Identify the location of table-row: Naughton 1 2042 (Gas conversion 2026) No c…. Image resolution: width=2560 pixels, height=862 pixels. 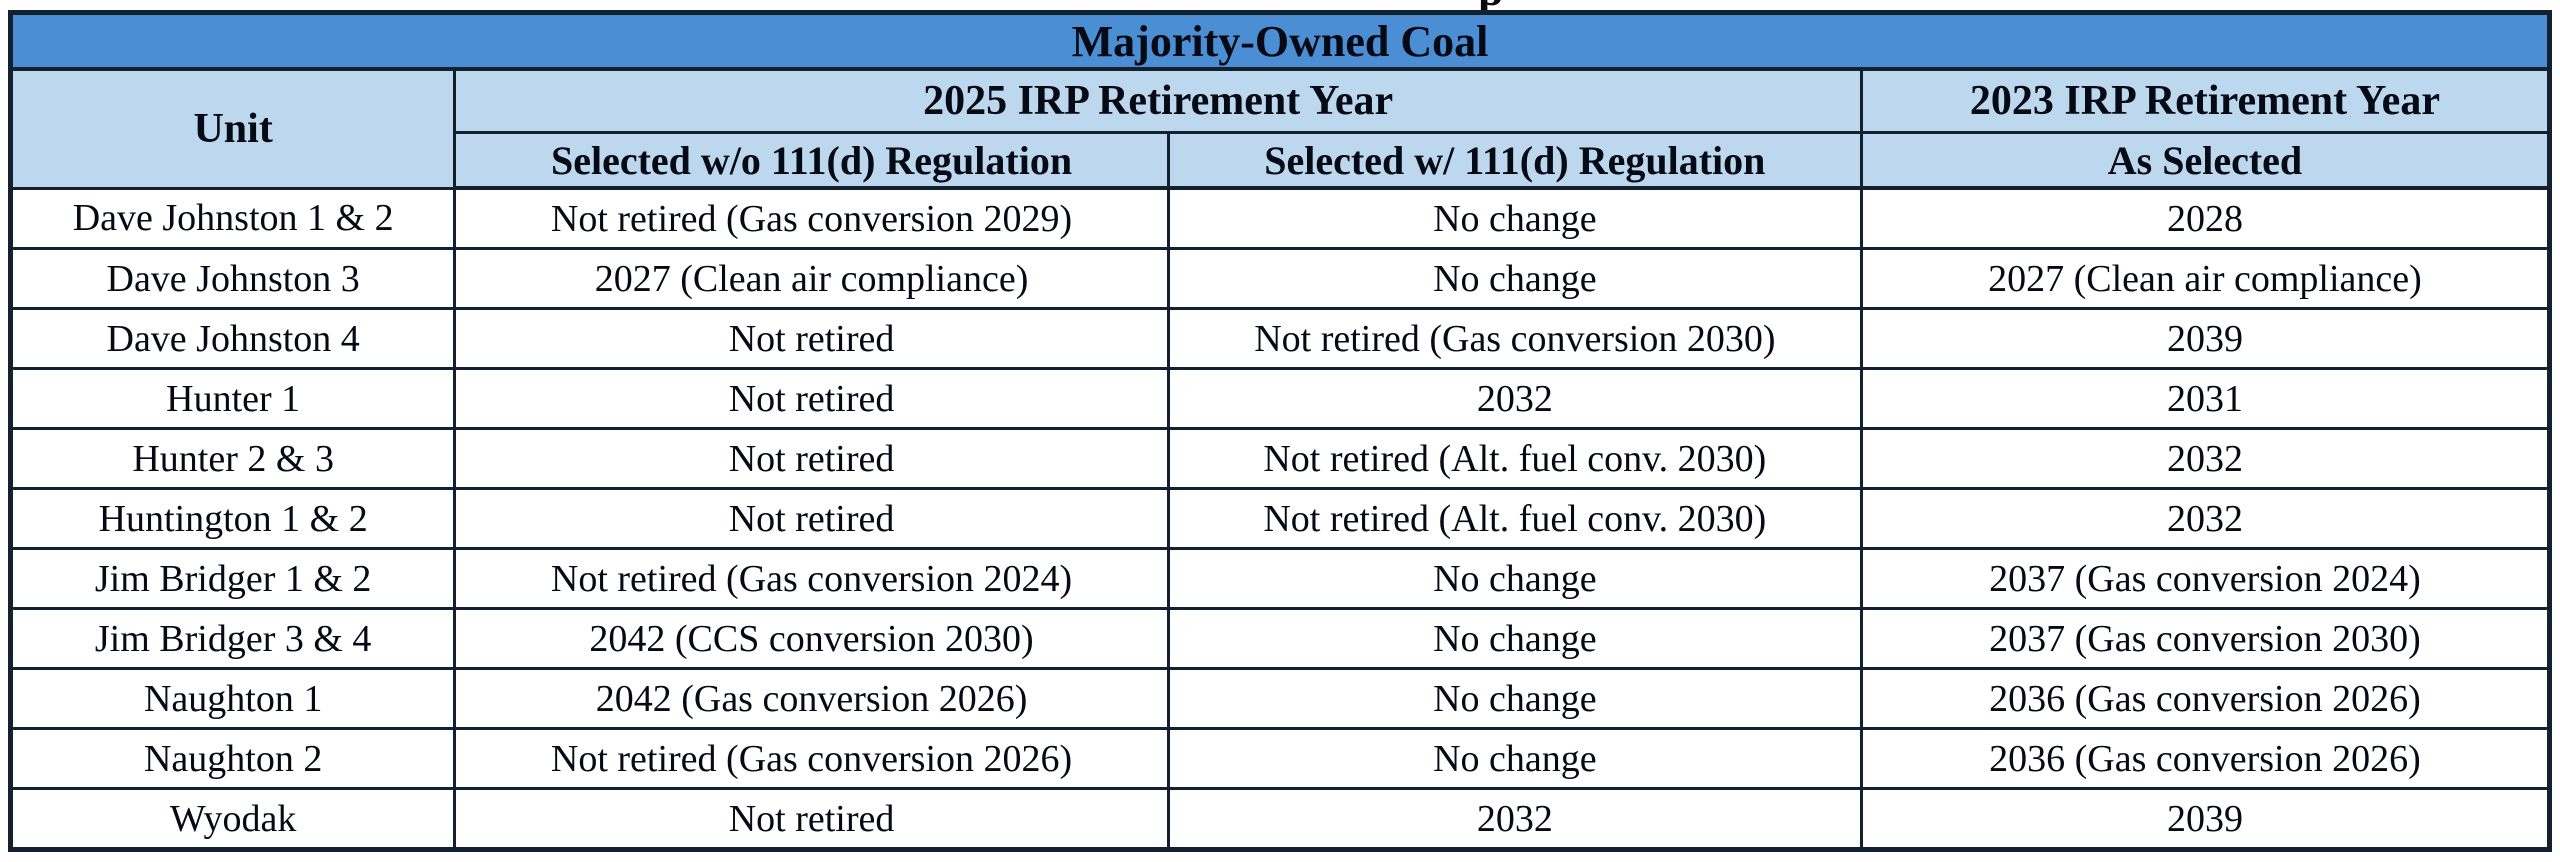
(1280, 698).